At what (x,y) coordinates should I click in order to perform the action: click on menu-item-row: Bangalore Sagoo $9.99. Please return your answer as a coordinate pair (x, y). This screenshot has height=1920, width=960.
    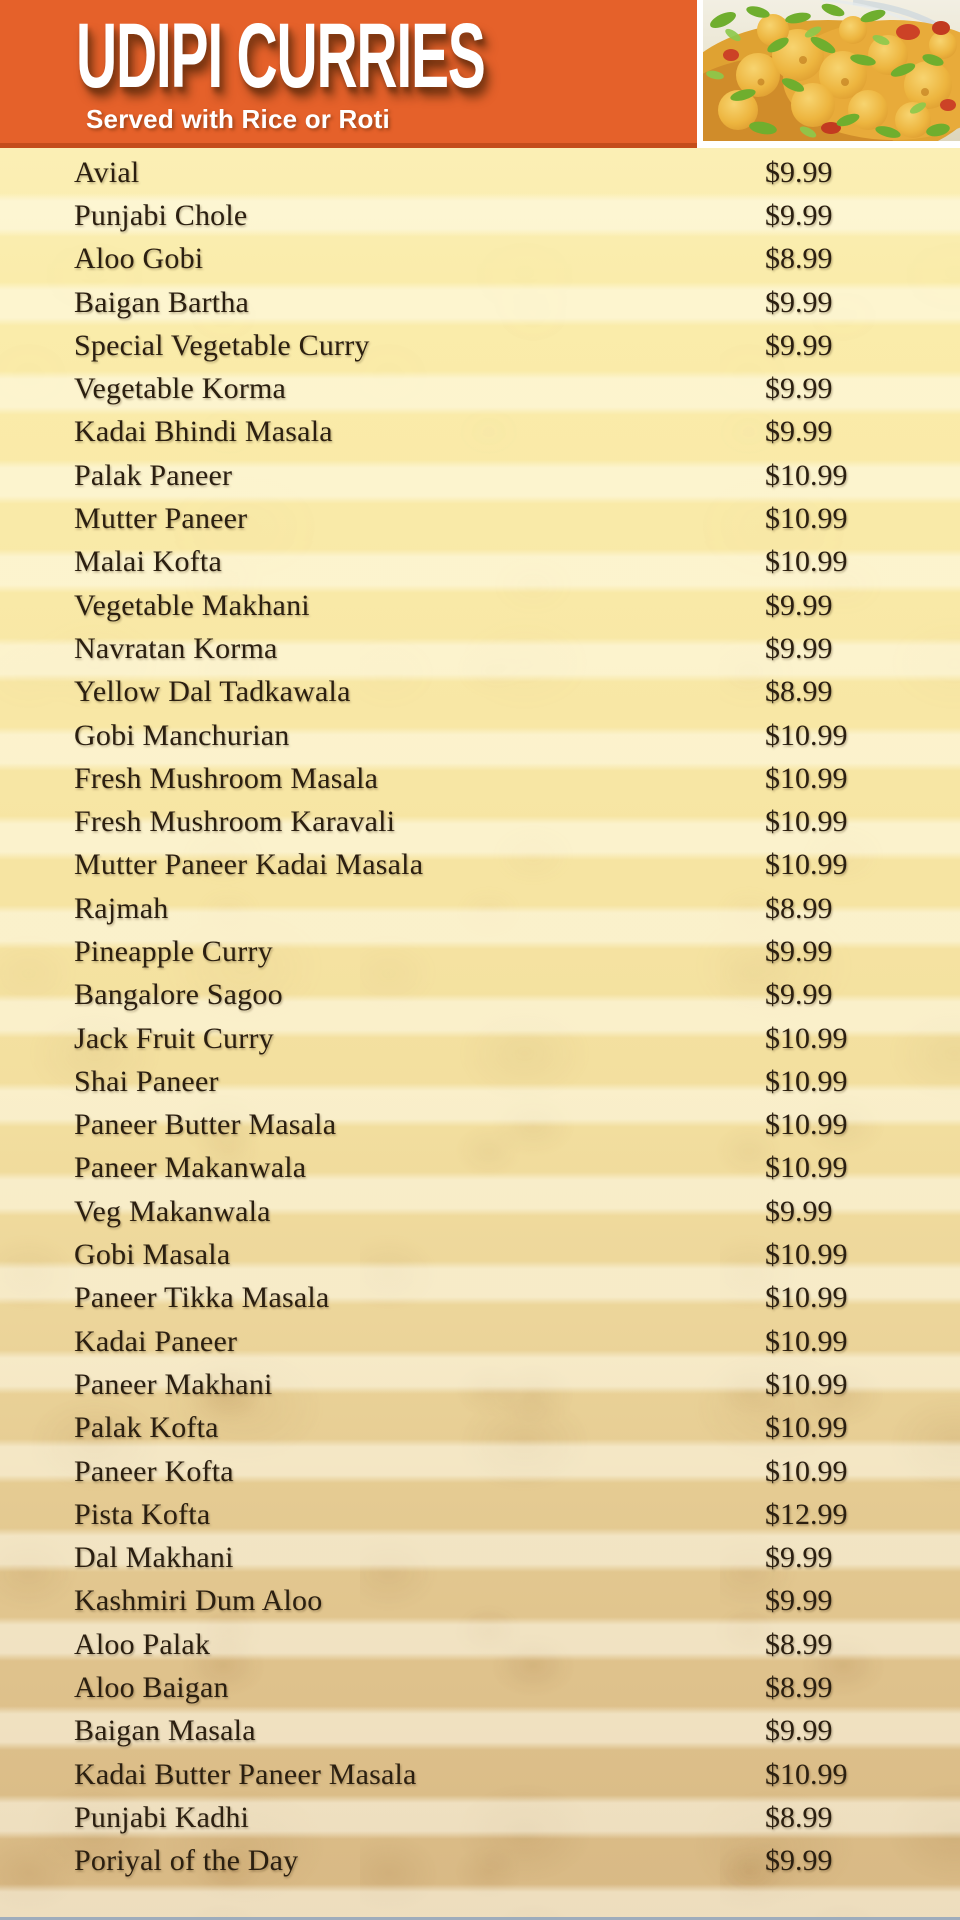
    Looking at the image, I should click on (480, 995).